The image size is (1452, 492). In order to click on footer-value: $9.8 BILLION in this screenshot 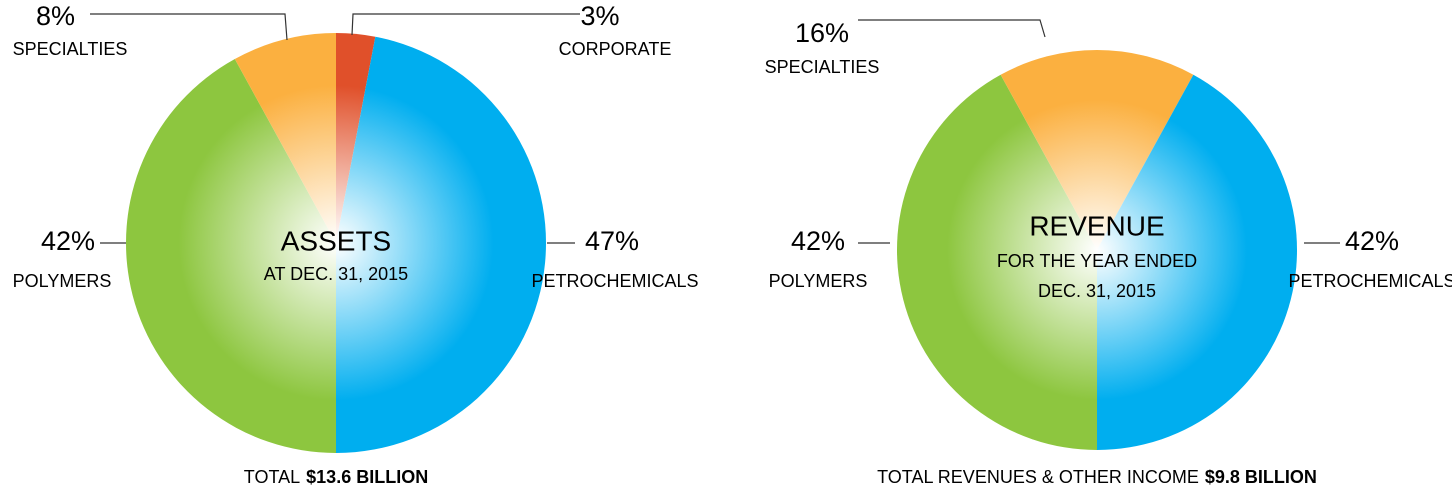, I will do `click(1261, 477)`.